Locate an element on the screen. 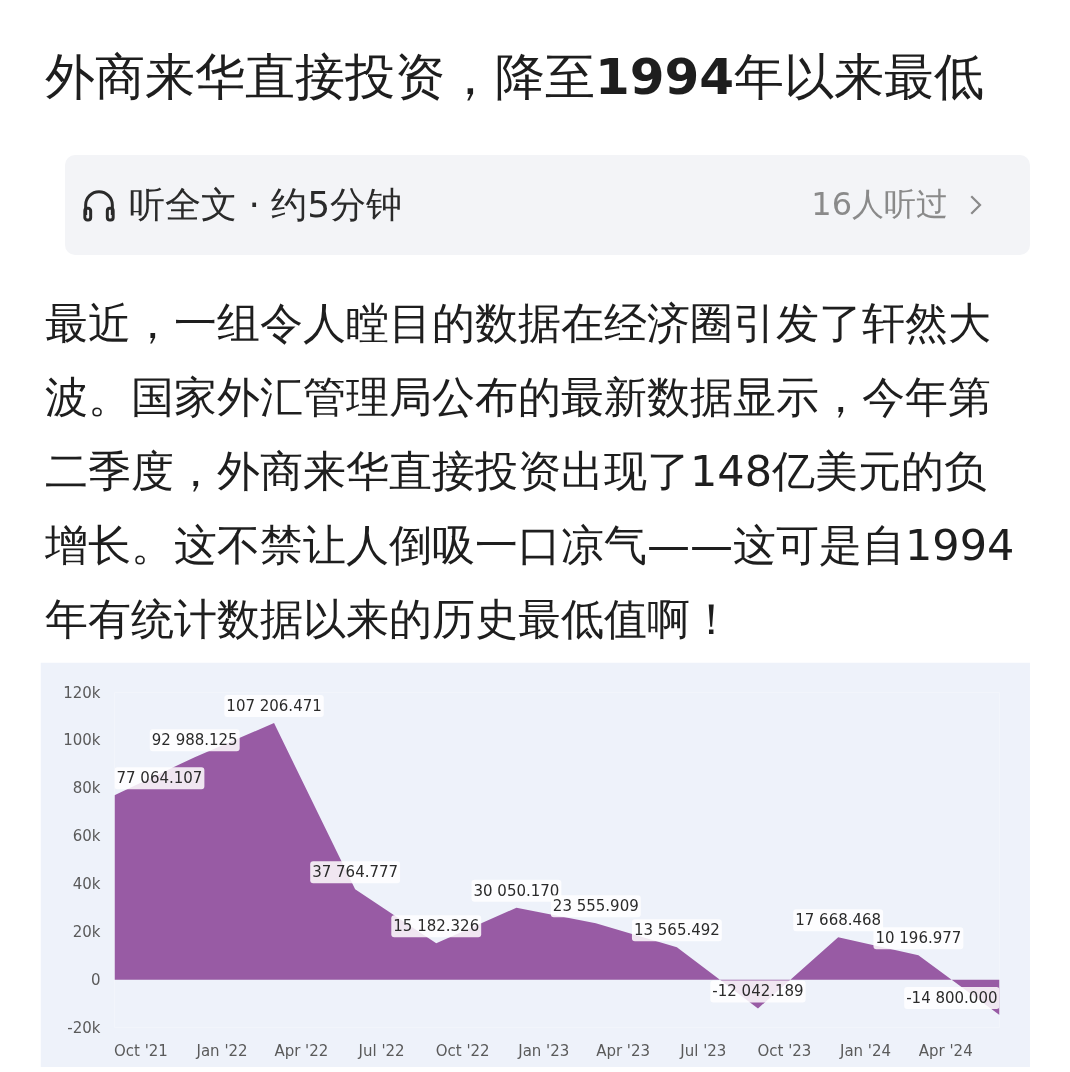 The image size is (1070, 1072). data-label: 77 064.107 is located at coordinates (159, 778).